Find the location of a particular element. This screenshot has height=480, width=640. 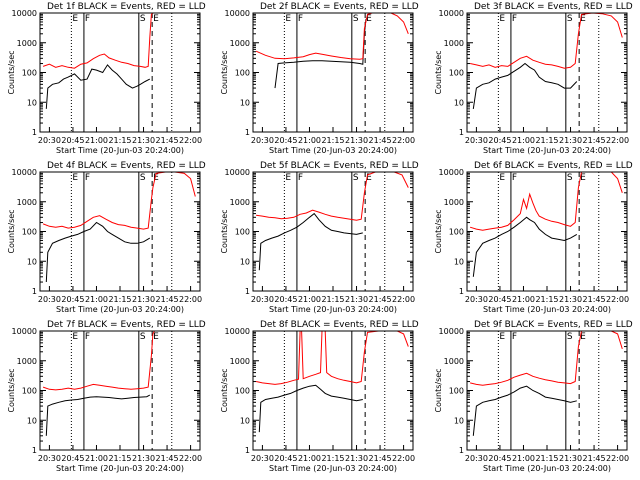

panel-title: Det 2f BLACK = Events, RED = LLD is located at coordinates (339, 7).